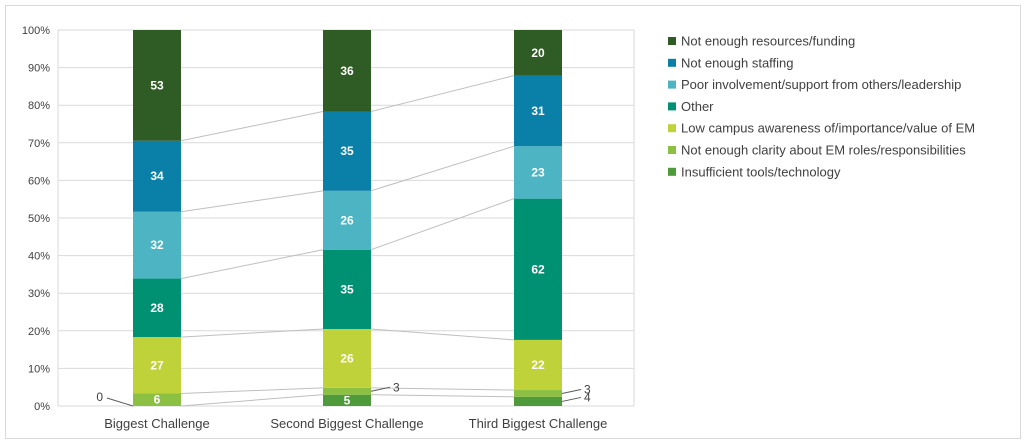  What do you see at coordinates (39, 369) in the screenshot?
I see `y-tick-label: 10%` at bounding box center [39, 369].